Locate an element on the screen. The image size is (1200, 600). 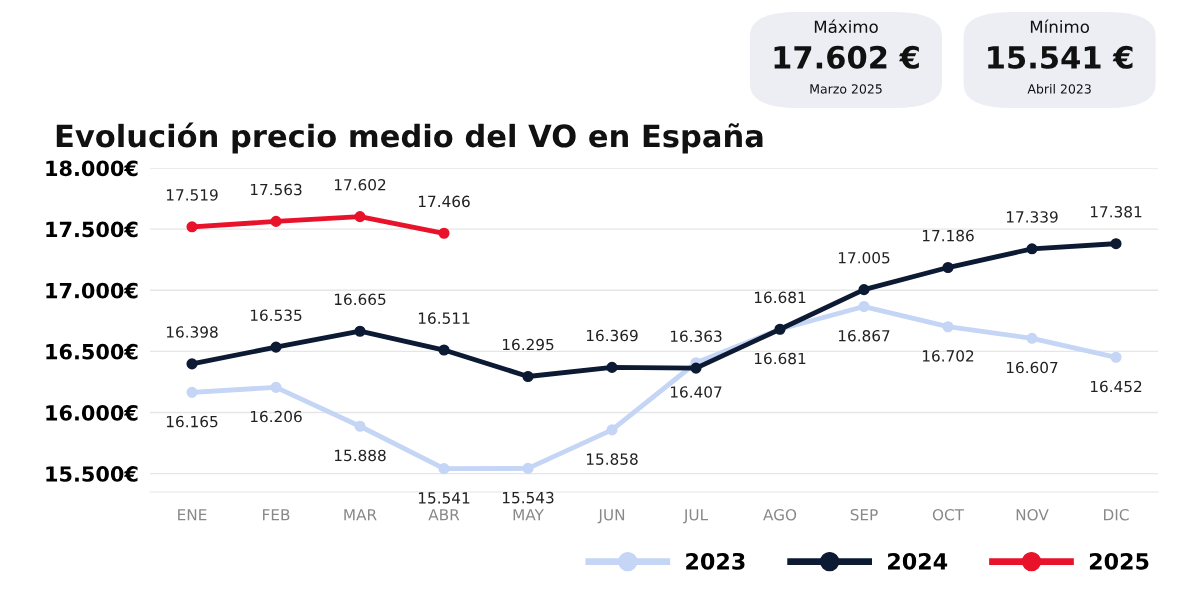
data-label: 16.407 is located at coordinates (696, 392).